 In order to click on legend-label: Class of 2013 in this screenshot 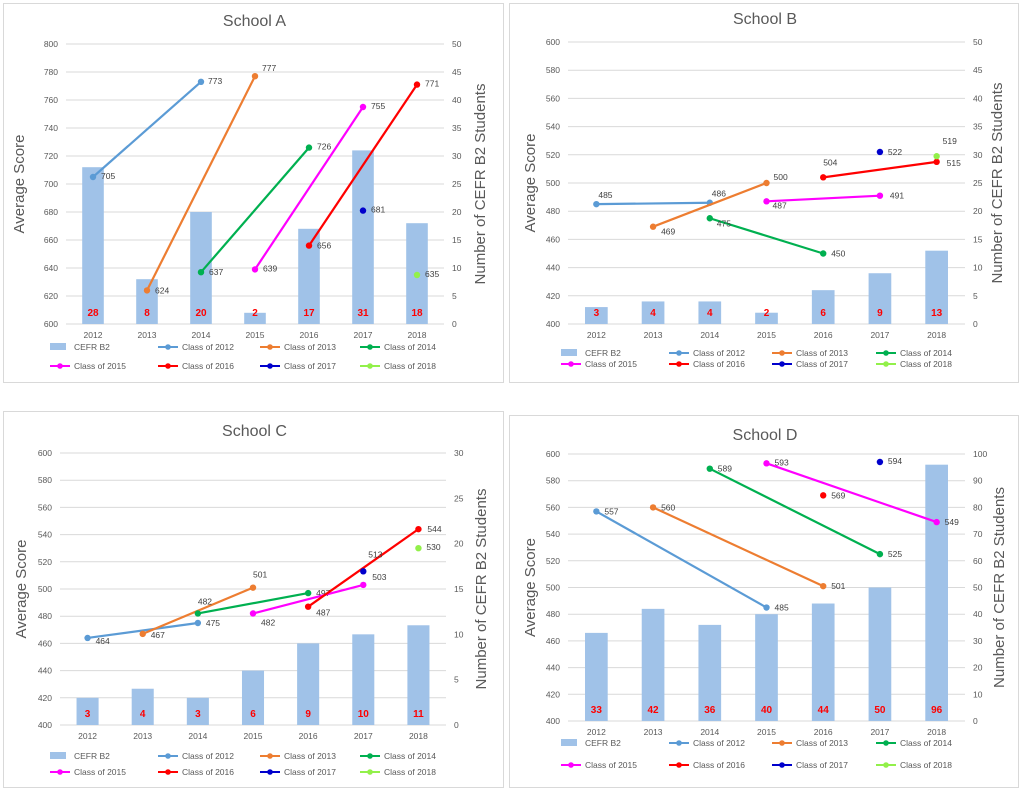, I will do `click(822, 743)`.